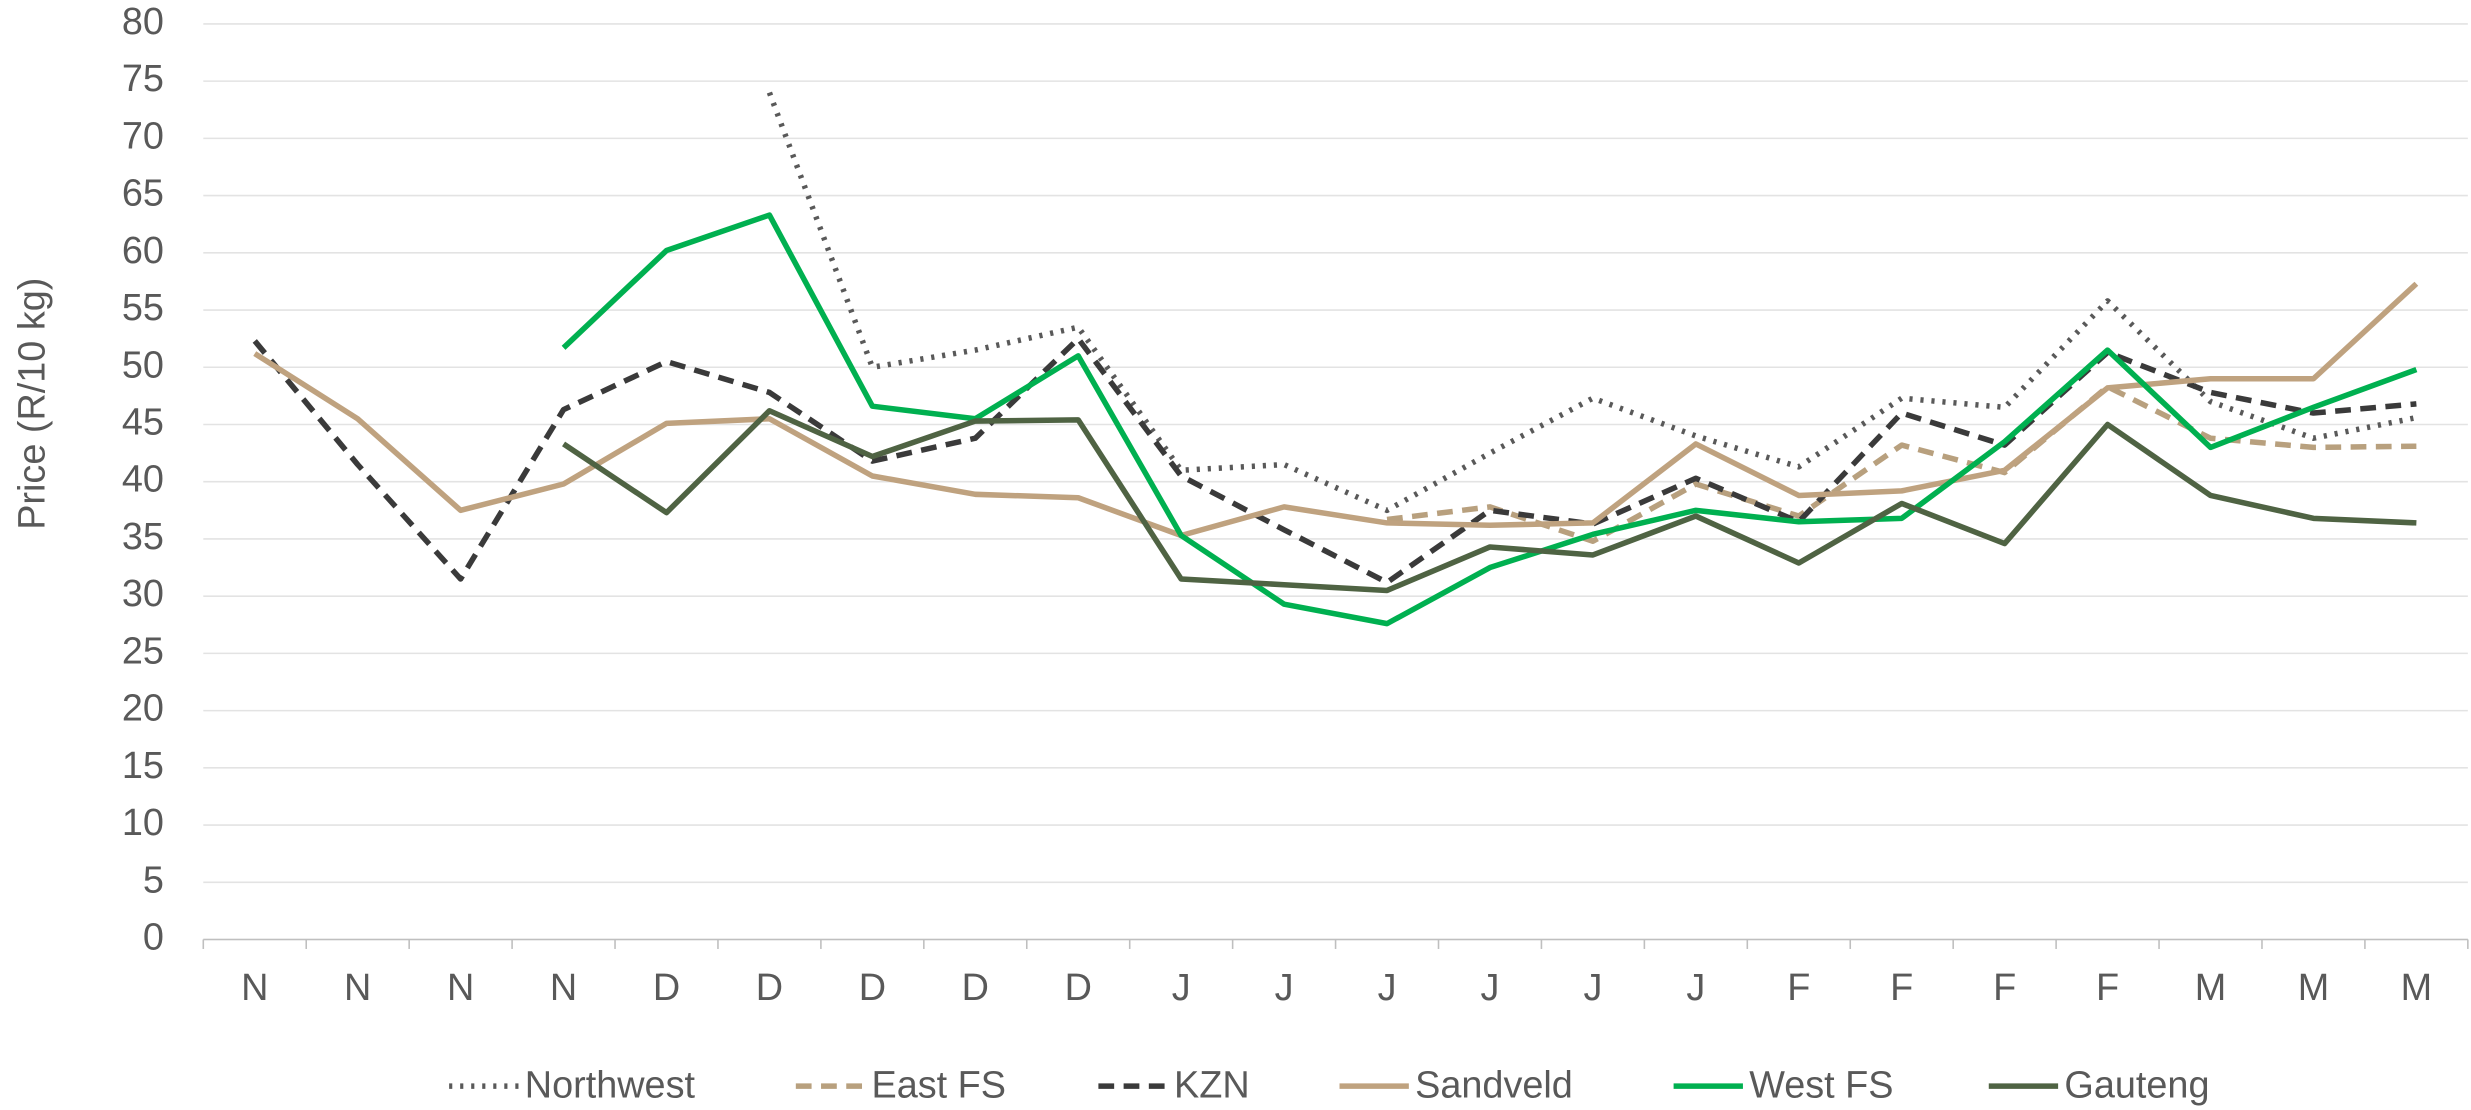 The height and width of the screenshot is (1110, 2471). I want to click on y-tick-label: 5, so click(153, 880).